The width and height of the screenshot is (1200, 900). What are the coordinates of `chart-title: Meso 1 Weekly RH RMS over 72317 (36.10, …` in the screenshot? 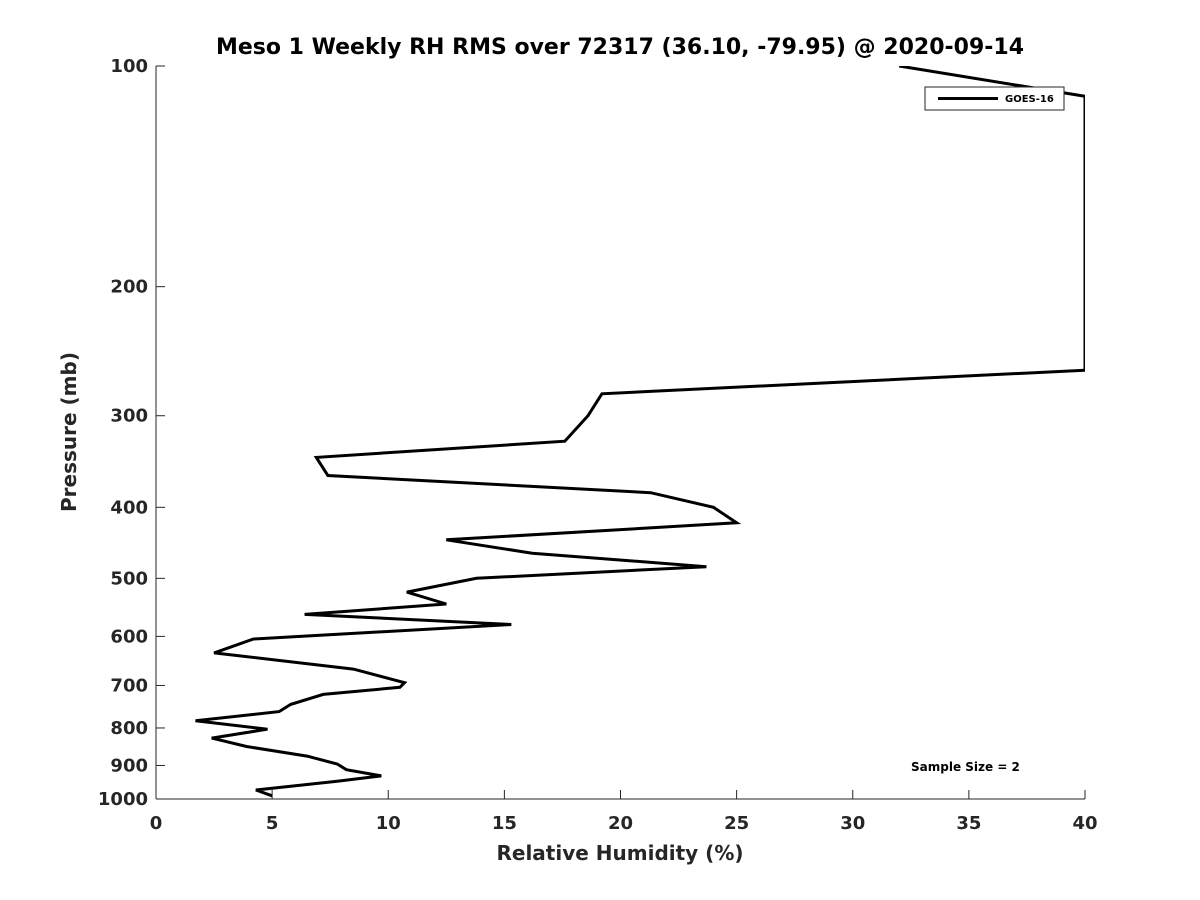 It's located at (620, 47).